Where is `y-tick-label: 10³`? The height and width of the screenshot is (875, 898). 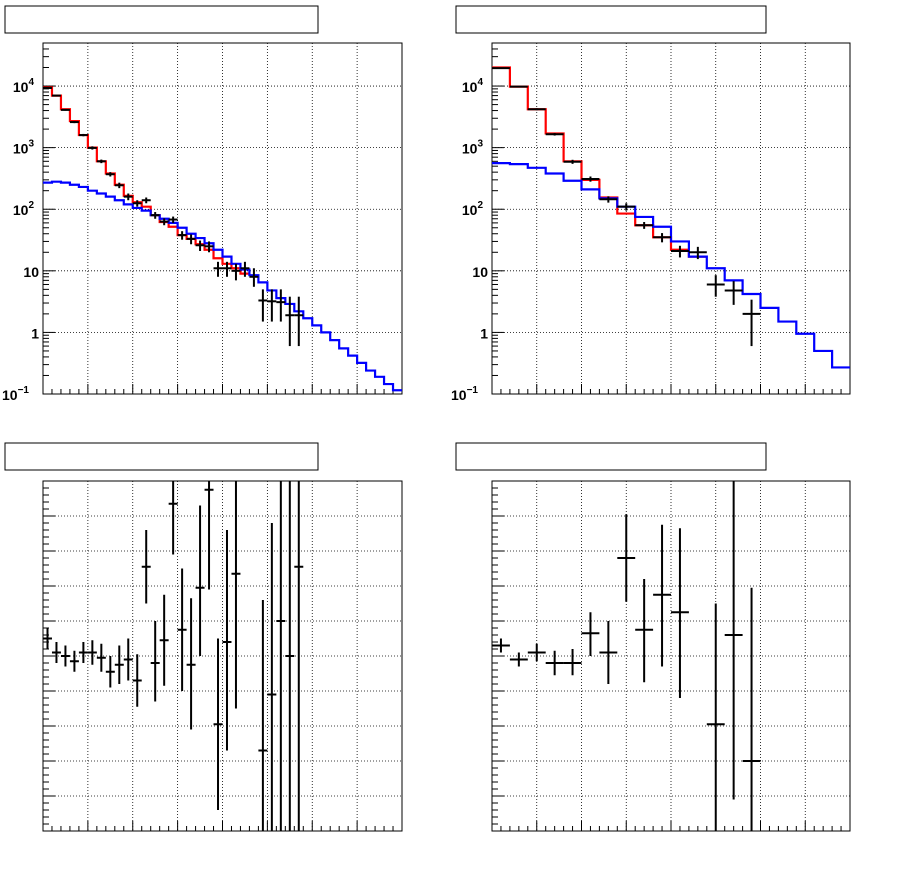 y-tick-label: 10³ is located at coordinates (24, 148).